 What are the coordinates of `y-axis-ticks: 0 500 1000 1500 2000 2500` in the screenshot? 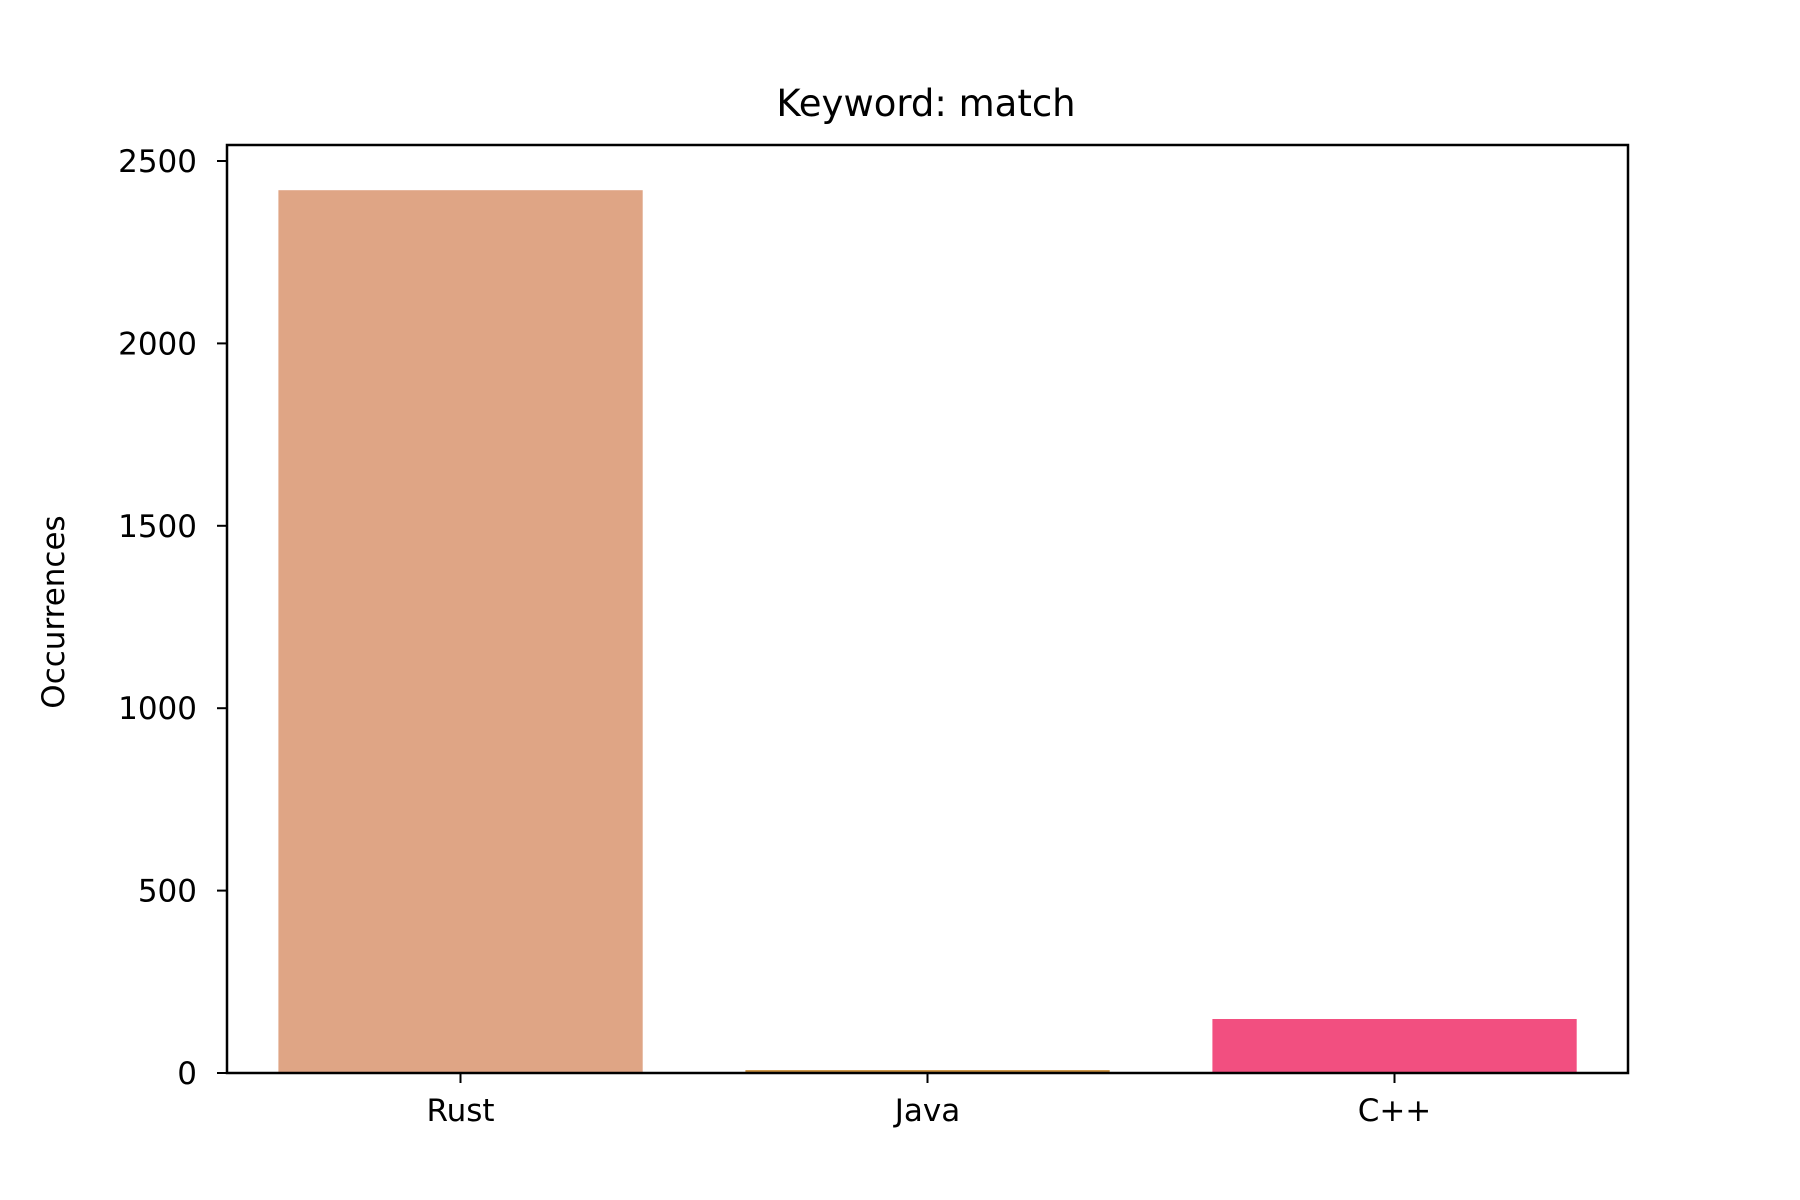 It's located at (172, 618).